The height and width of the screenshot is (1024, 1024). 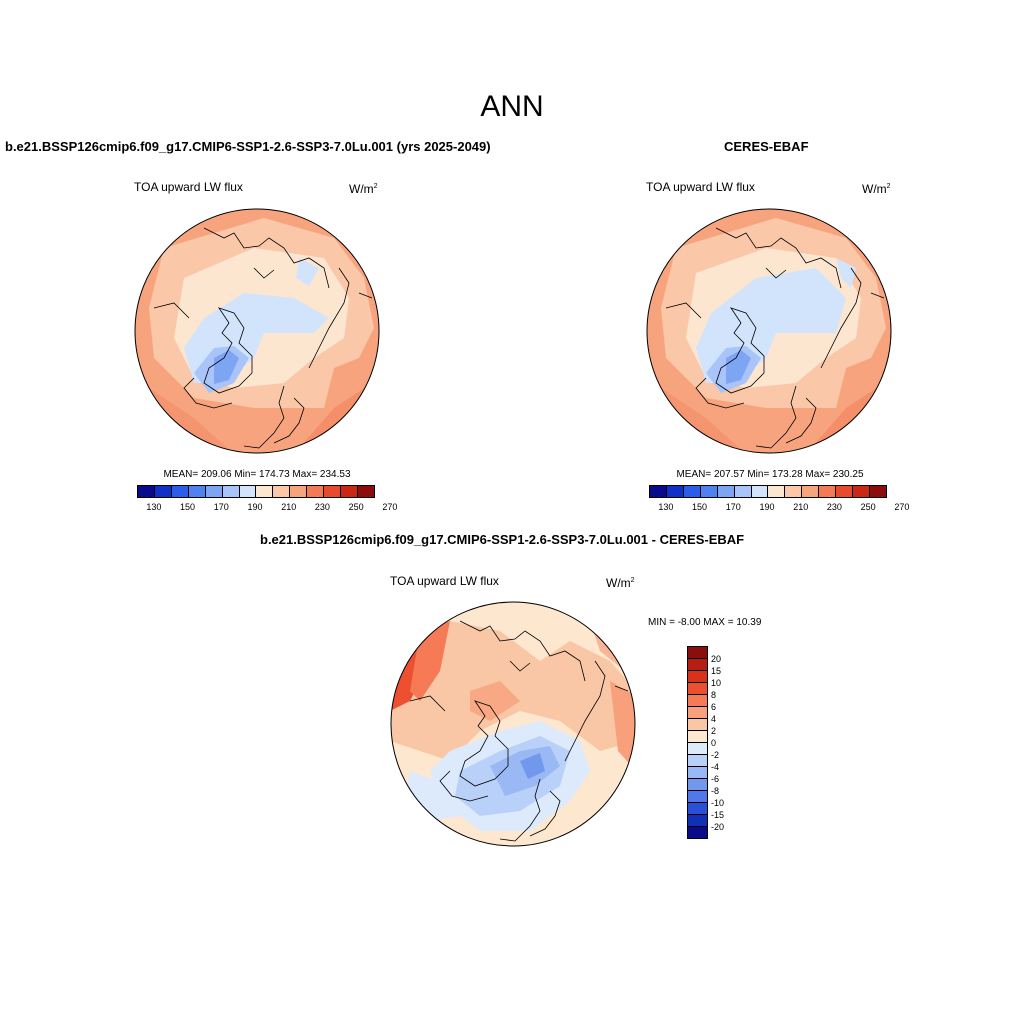 What do you see at coordinates (715, 779) in the screenshot?
I see `colorbar-tick-label: -6` at bounding box center [715, 779].